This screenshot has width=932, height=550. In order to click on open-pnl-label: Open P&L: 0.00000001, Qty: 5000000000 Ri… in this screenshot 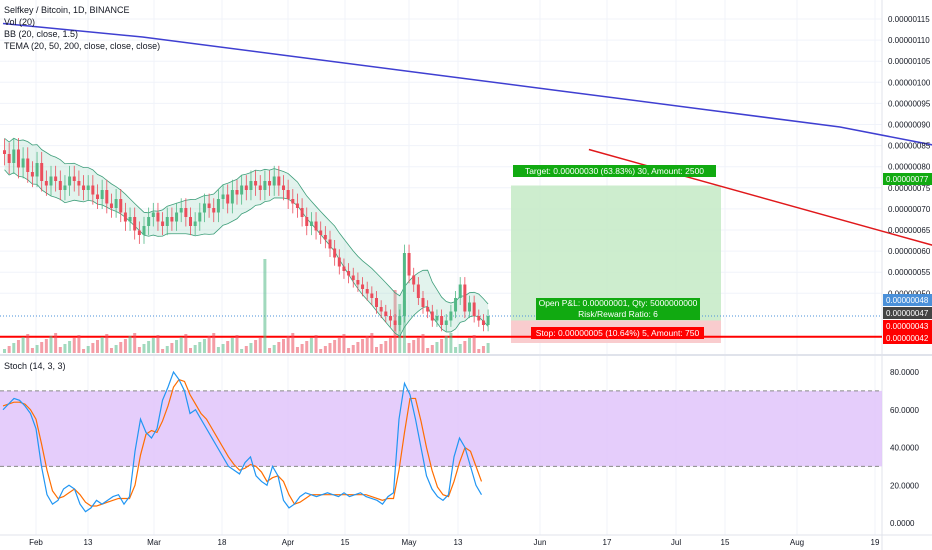, I will do `click(618, 309)`.